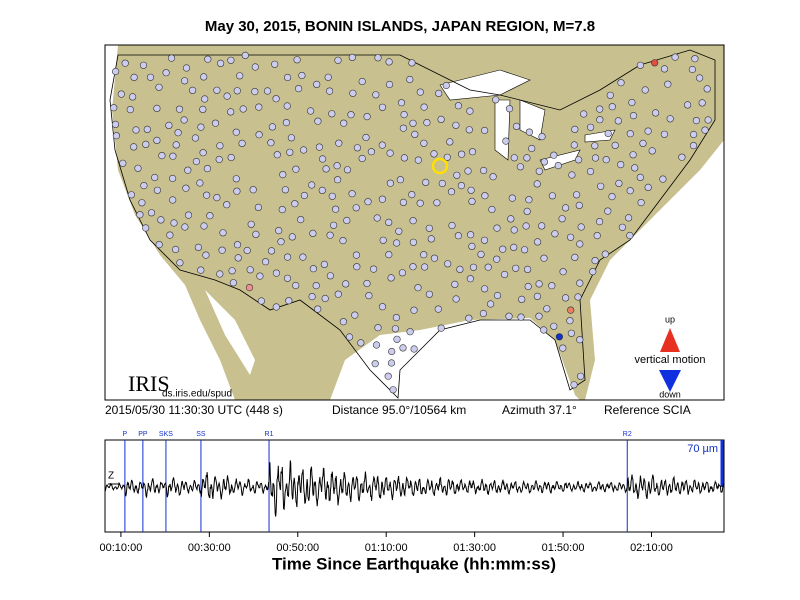 This screenshot has height=600, width=800. I want to click on legend-down: down, so click(670, 394).